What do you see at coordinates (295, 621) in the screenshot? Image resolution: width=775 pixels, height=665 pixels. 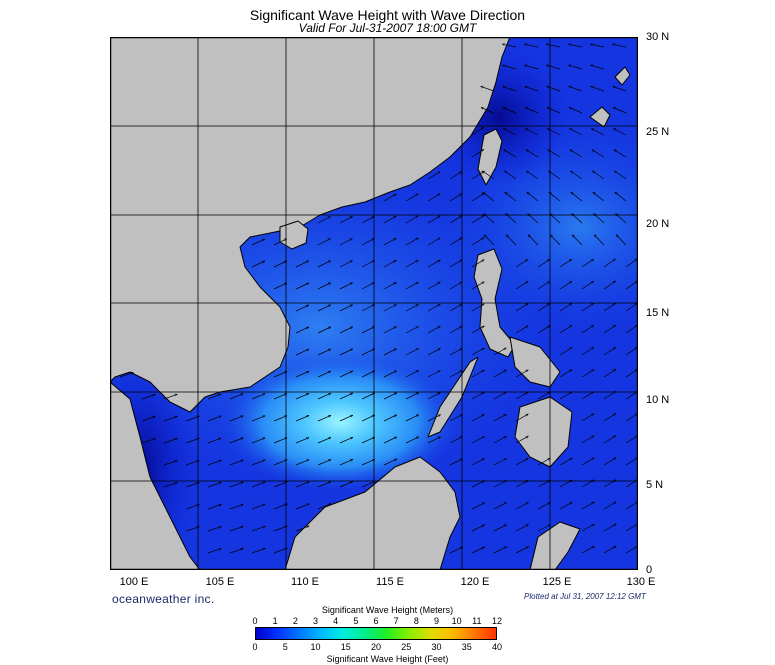 I see `meter-tick-label: 2` at bounding box center [295, 621].